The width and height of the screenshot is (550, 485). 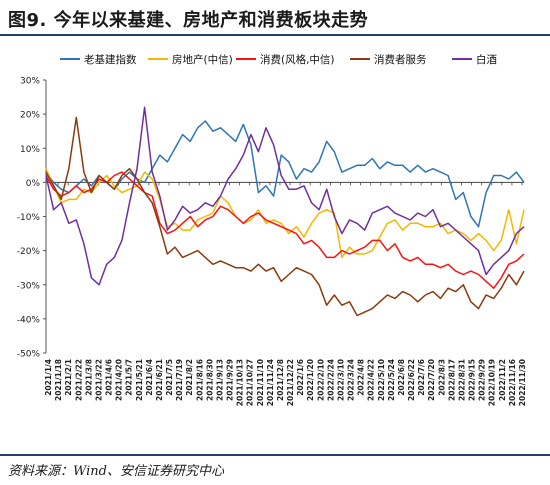 I want to click on x-tick-label: 2021/7/5, so click(x=169, y=377).